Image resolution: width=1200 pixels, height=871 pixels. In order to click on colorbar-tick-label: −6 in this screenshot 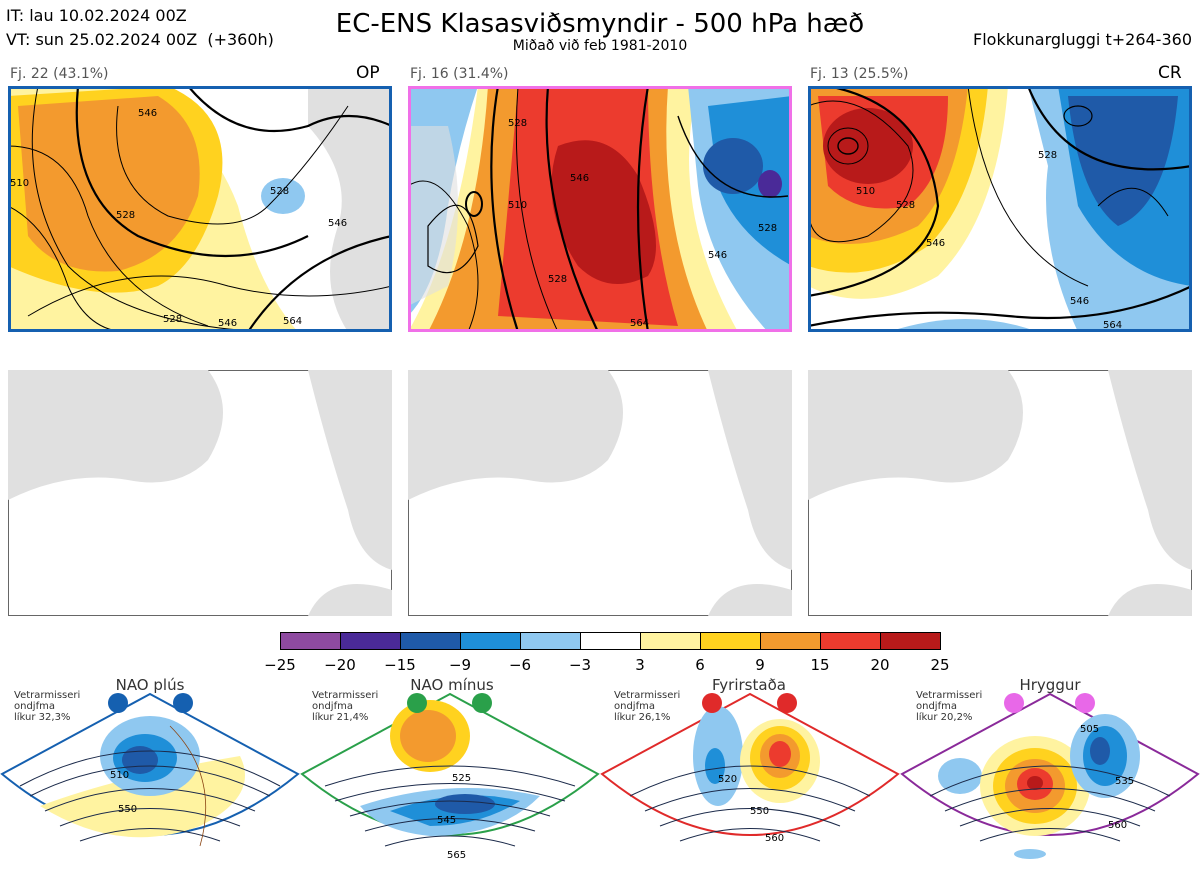, I will do `click(520, 665)`.